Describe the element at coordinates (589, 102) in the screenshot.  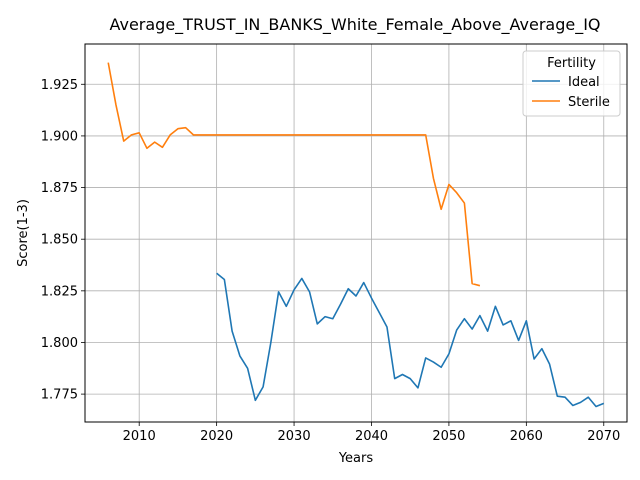
I see `legend-label-sterile: Sterile` at that location.